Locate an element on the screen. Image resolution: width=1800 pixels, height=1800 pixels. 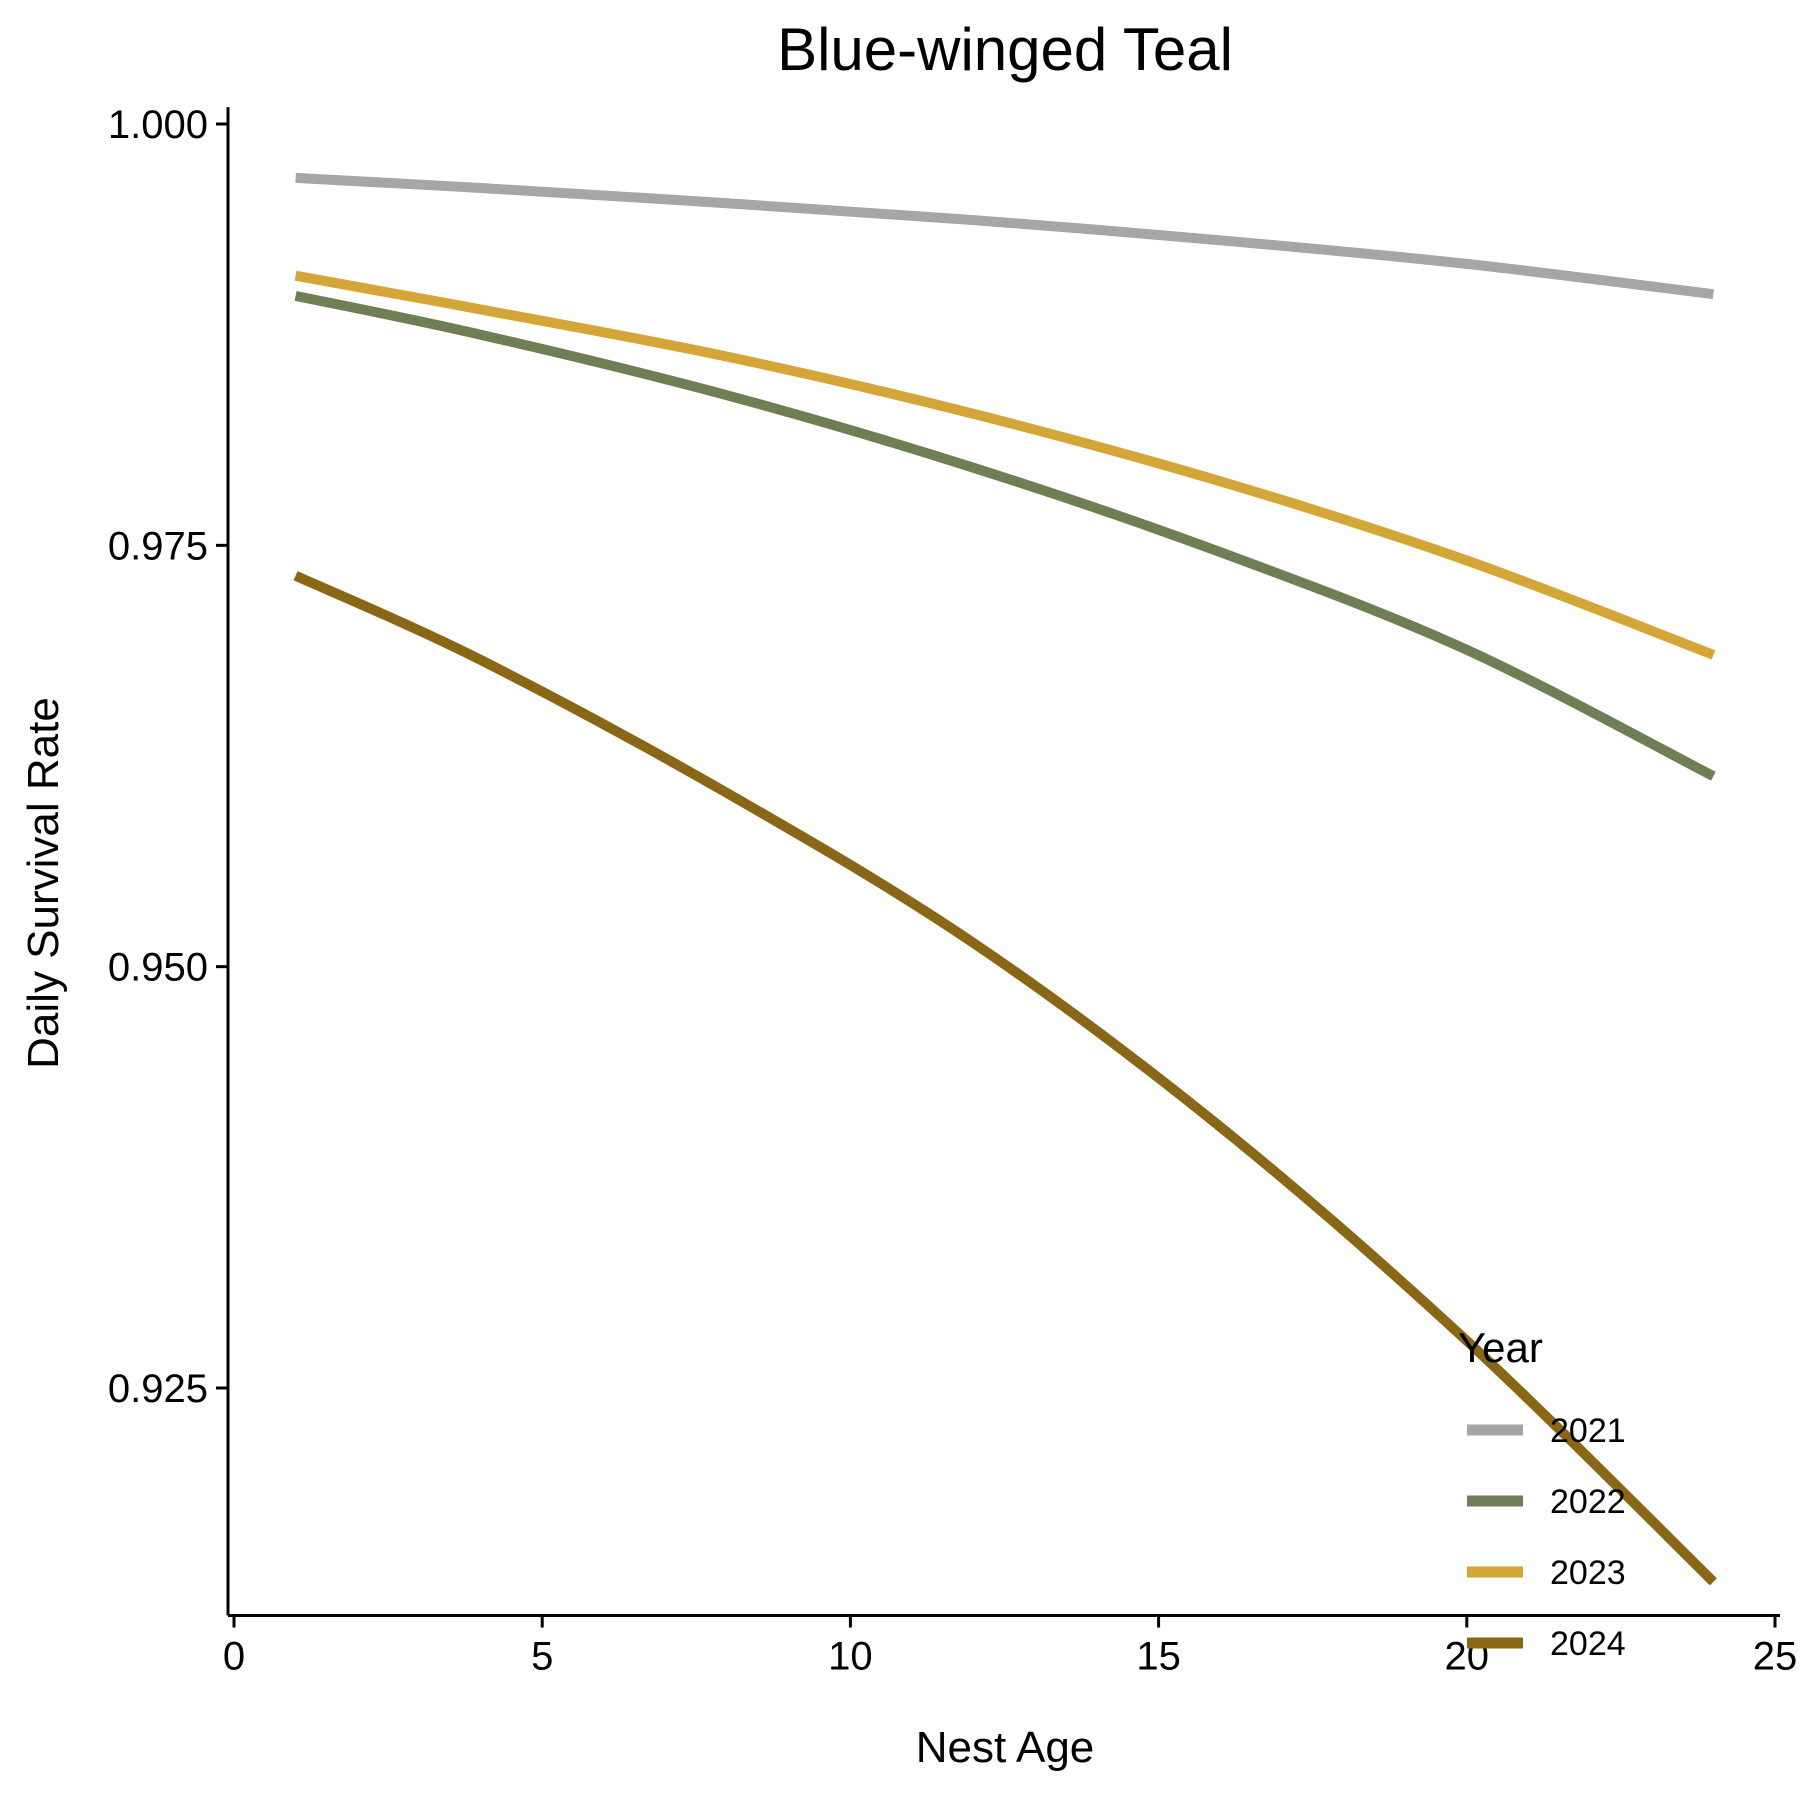
y-axis-ticks: 0.925 0.950 0.975 1.000 is located at coordinates (168, 757).